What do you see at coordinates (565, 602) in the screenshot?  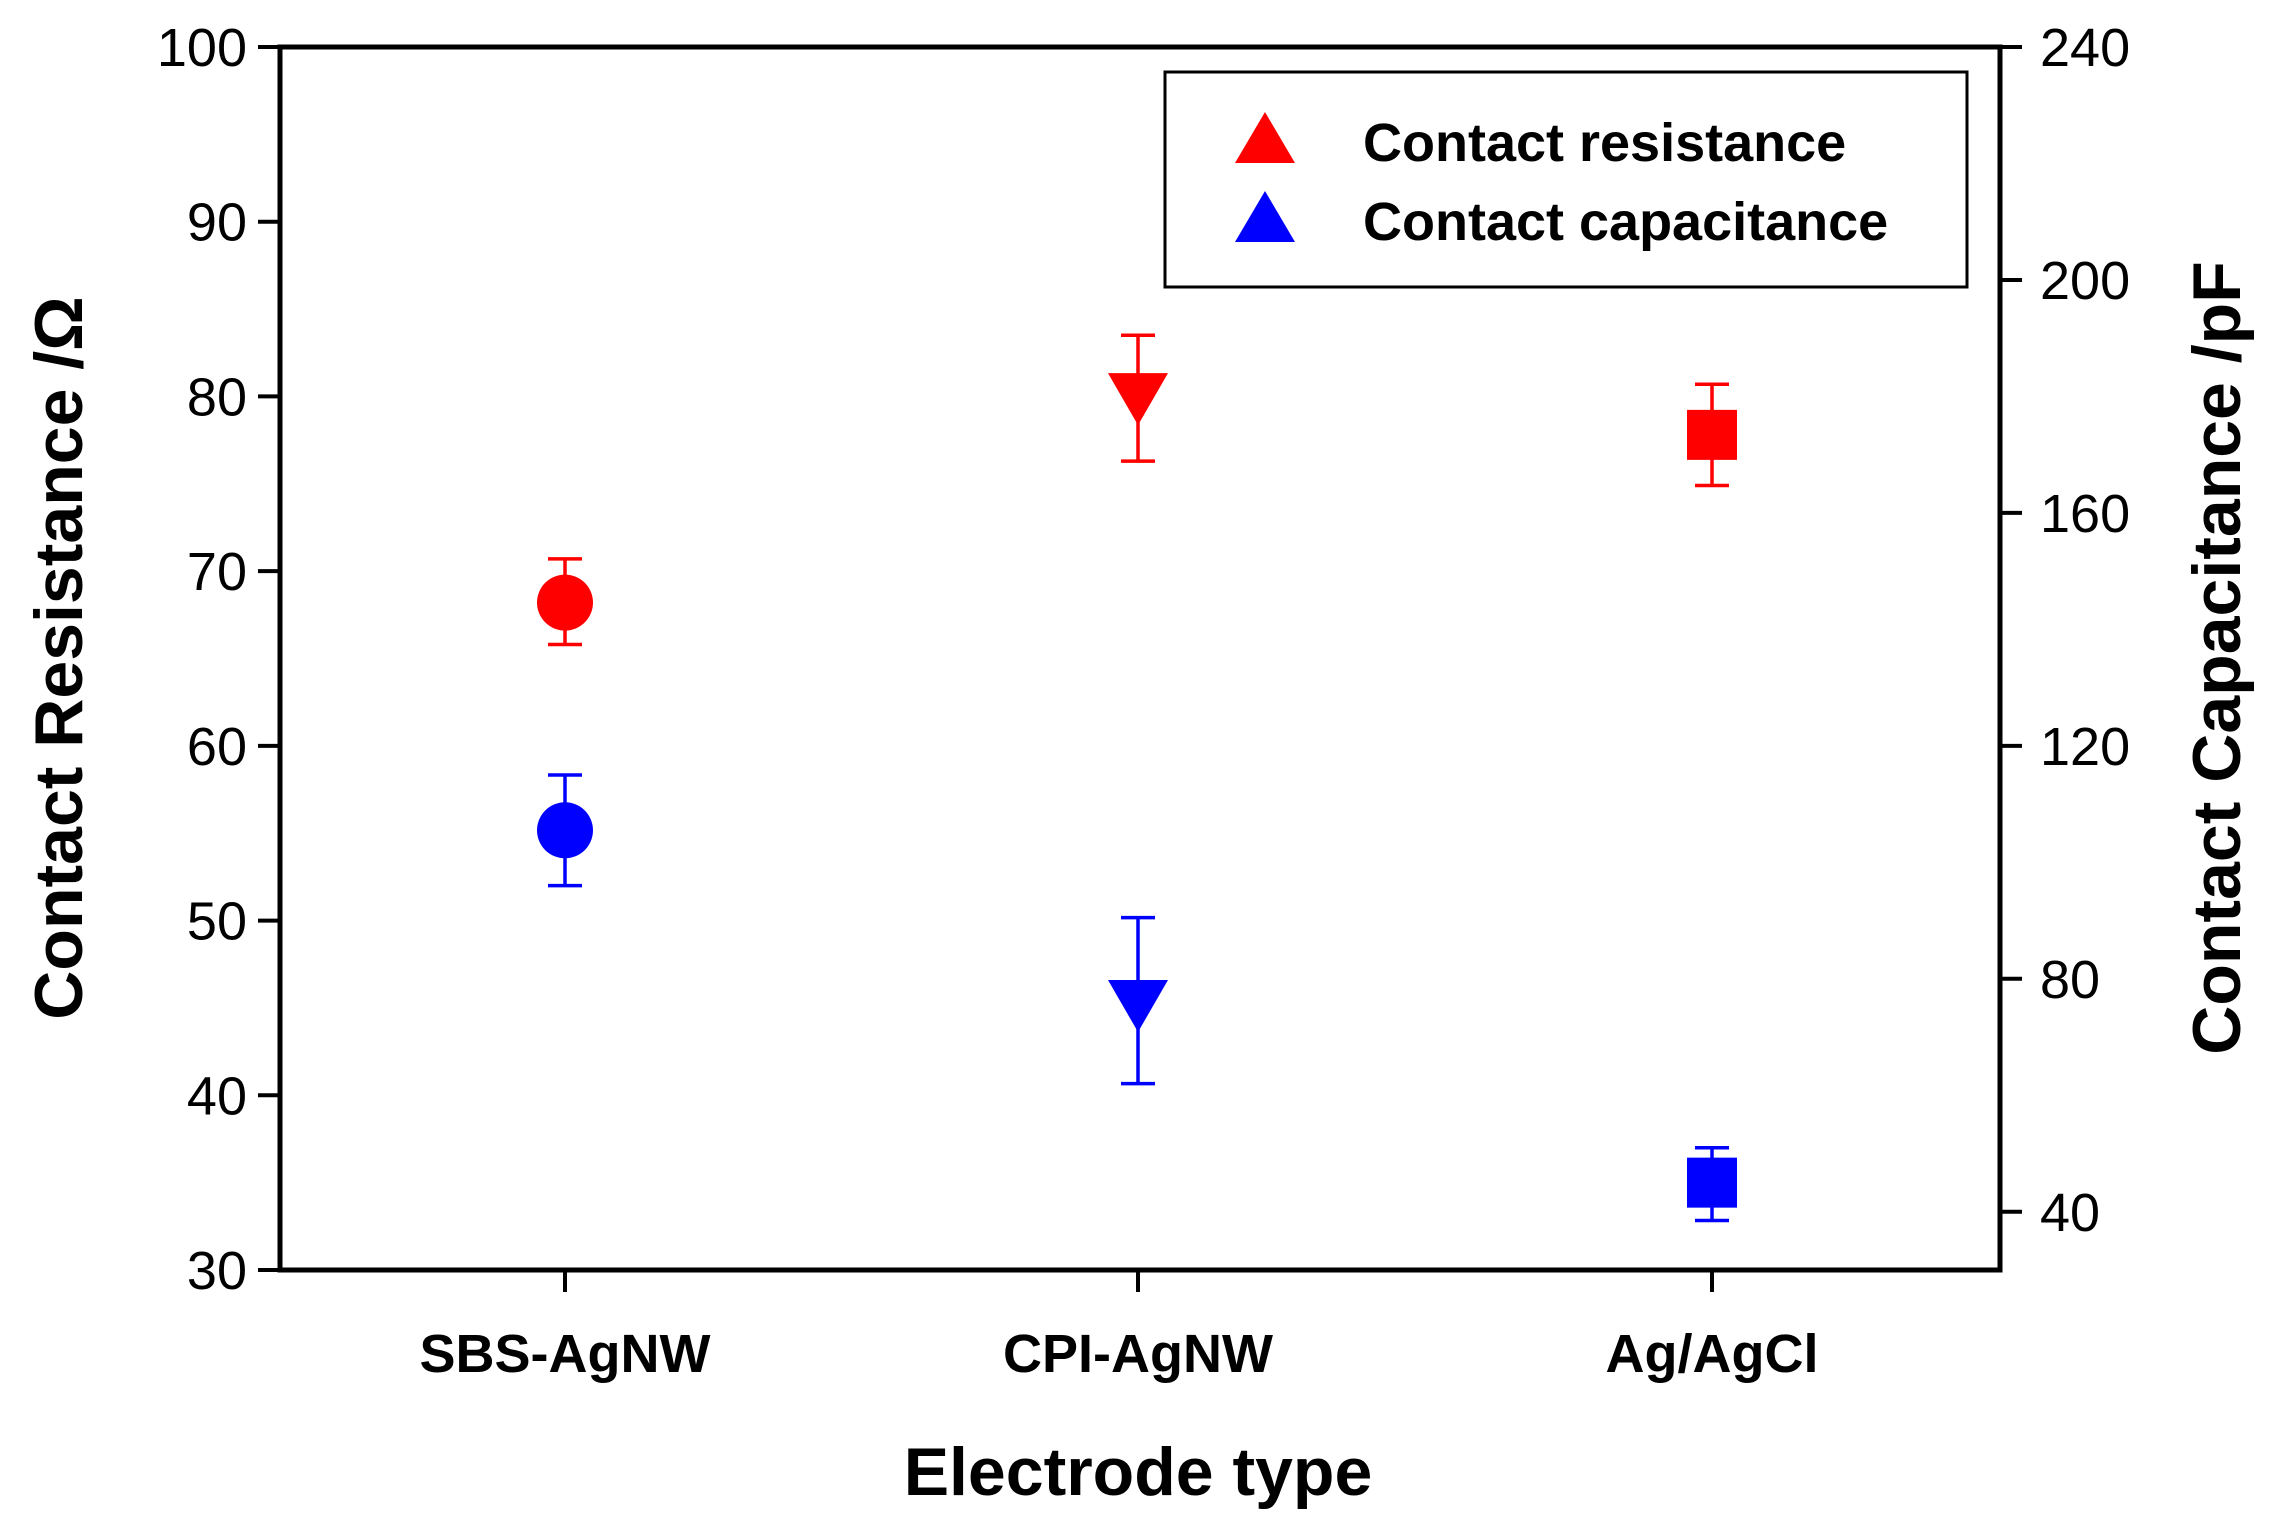 I see `contact-resistance-point-sbs-agnw` at bounding box center [565, 602].